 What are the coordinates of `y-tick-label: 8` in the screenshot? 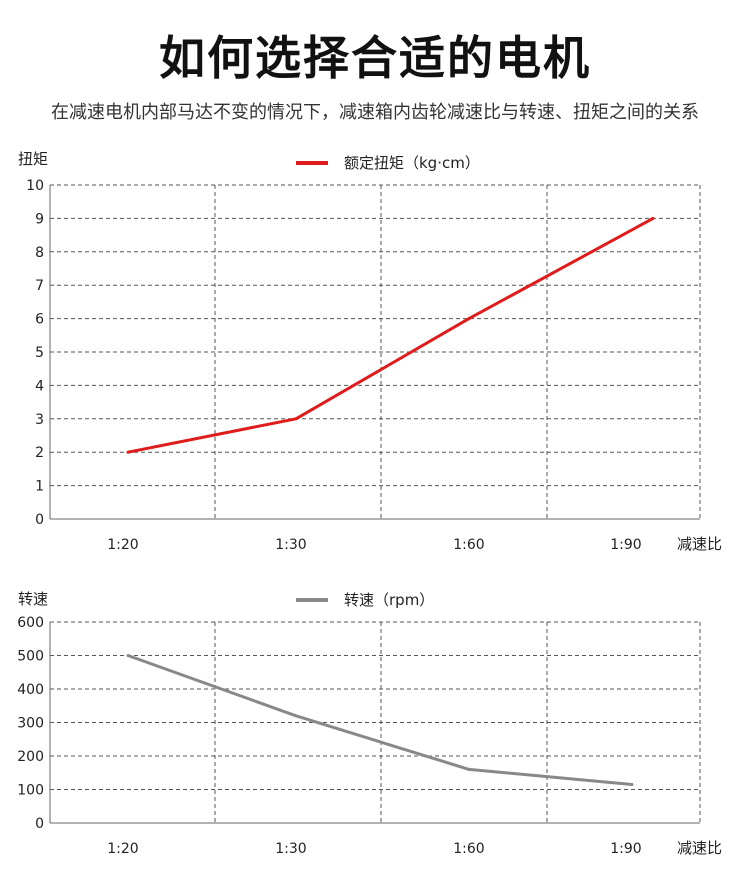 It's located at (39, 253).